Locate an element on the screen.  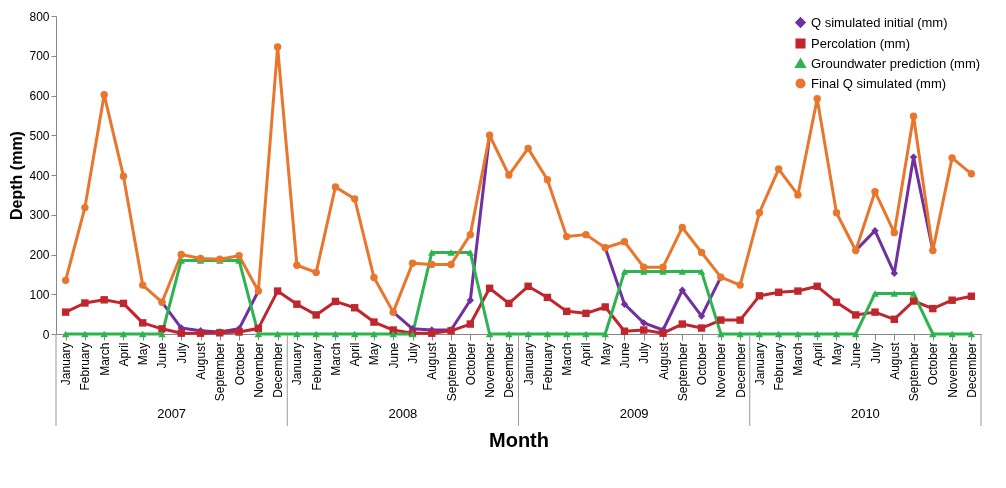
legend-label: Final Q simulated (mm) is located at coordinates (879, 83).